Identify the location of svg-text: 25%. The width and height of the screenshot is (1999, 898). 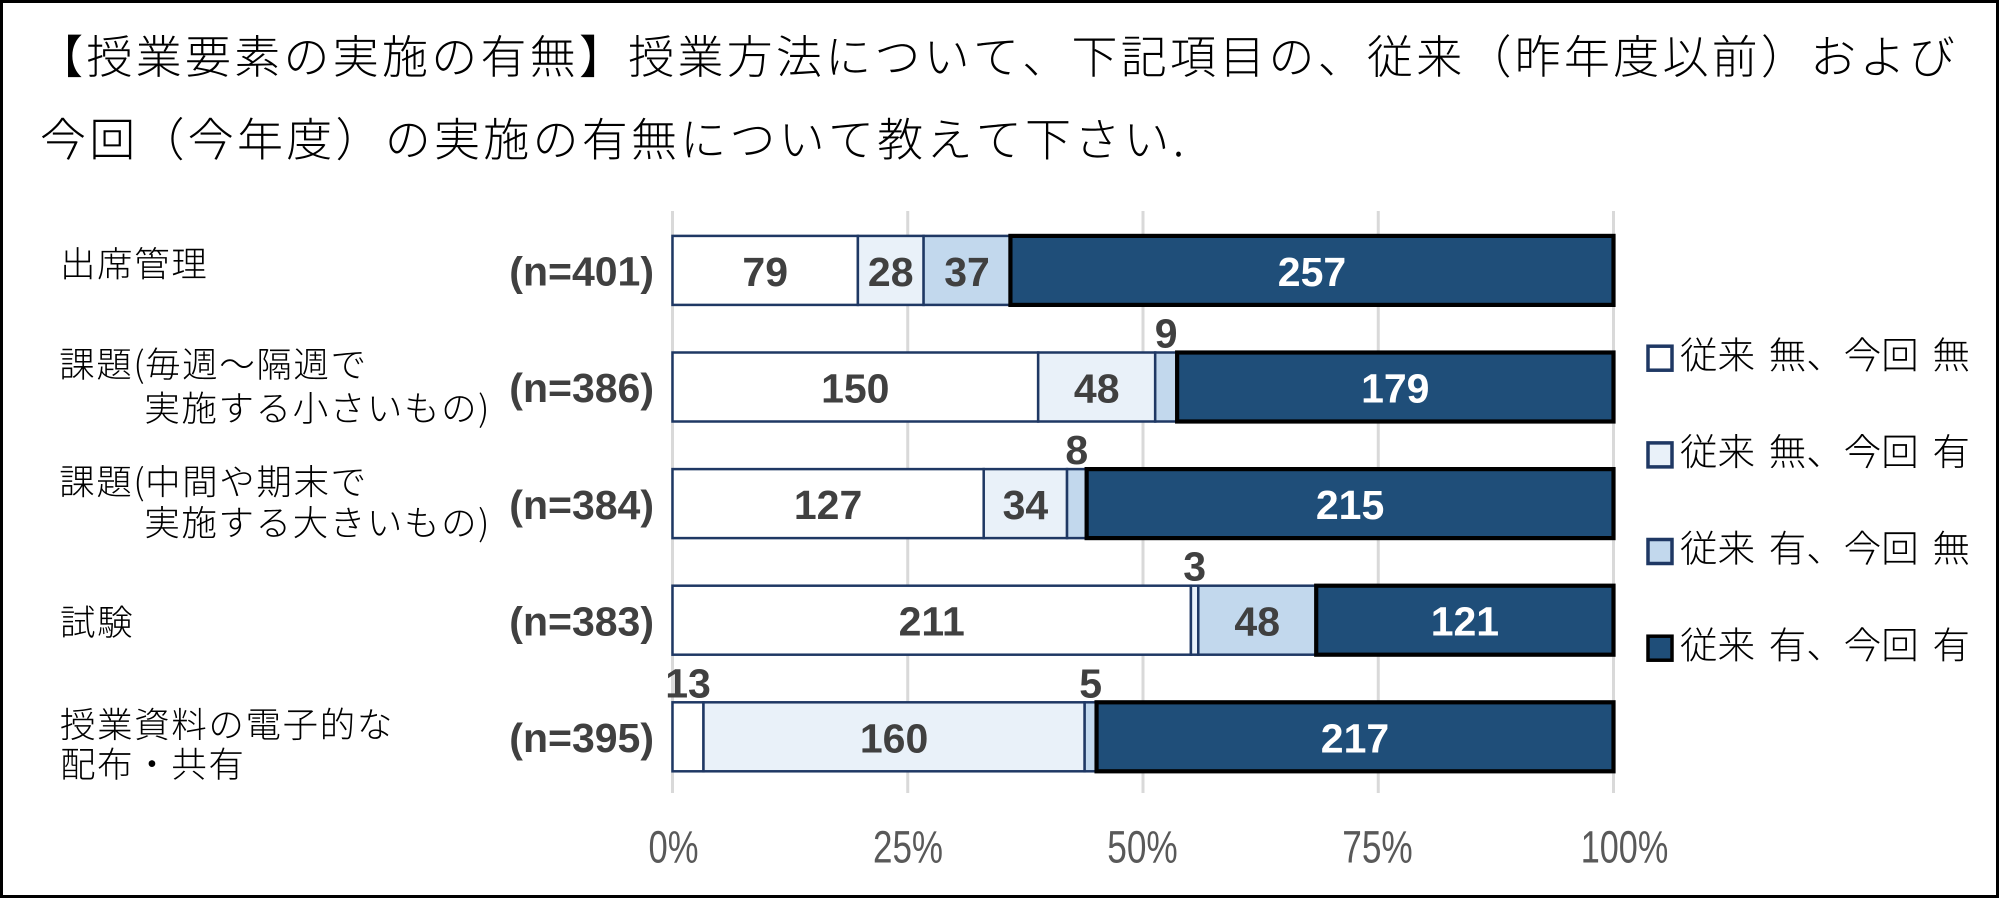
(908, 847).